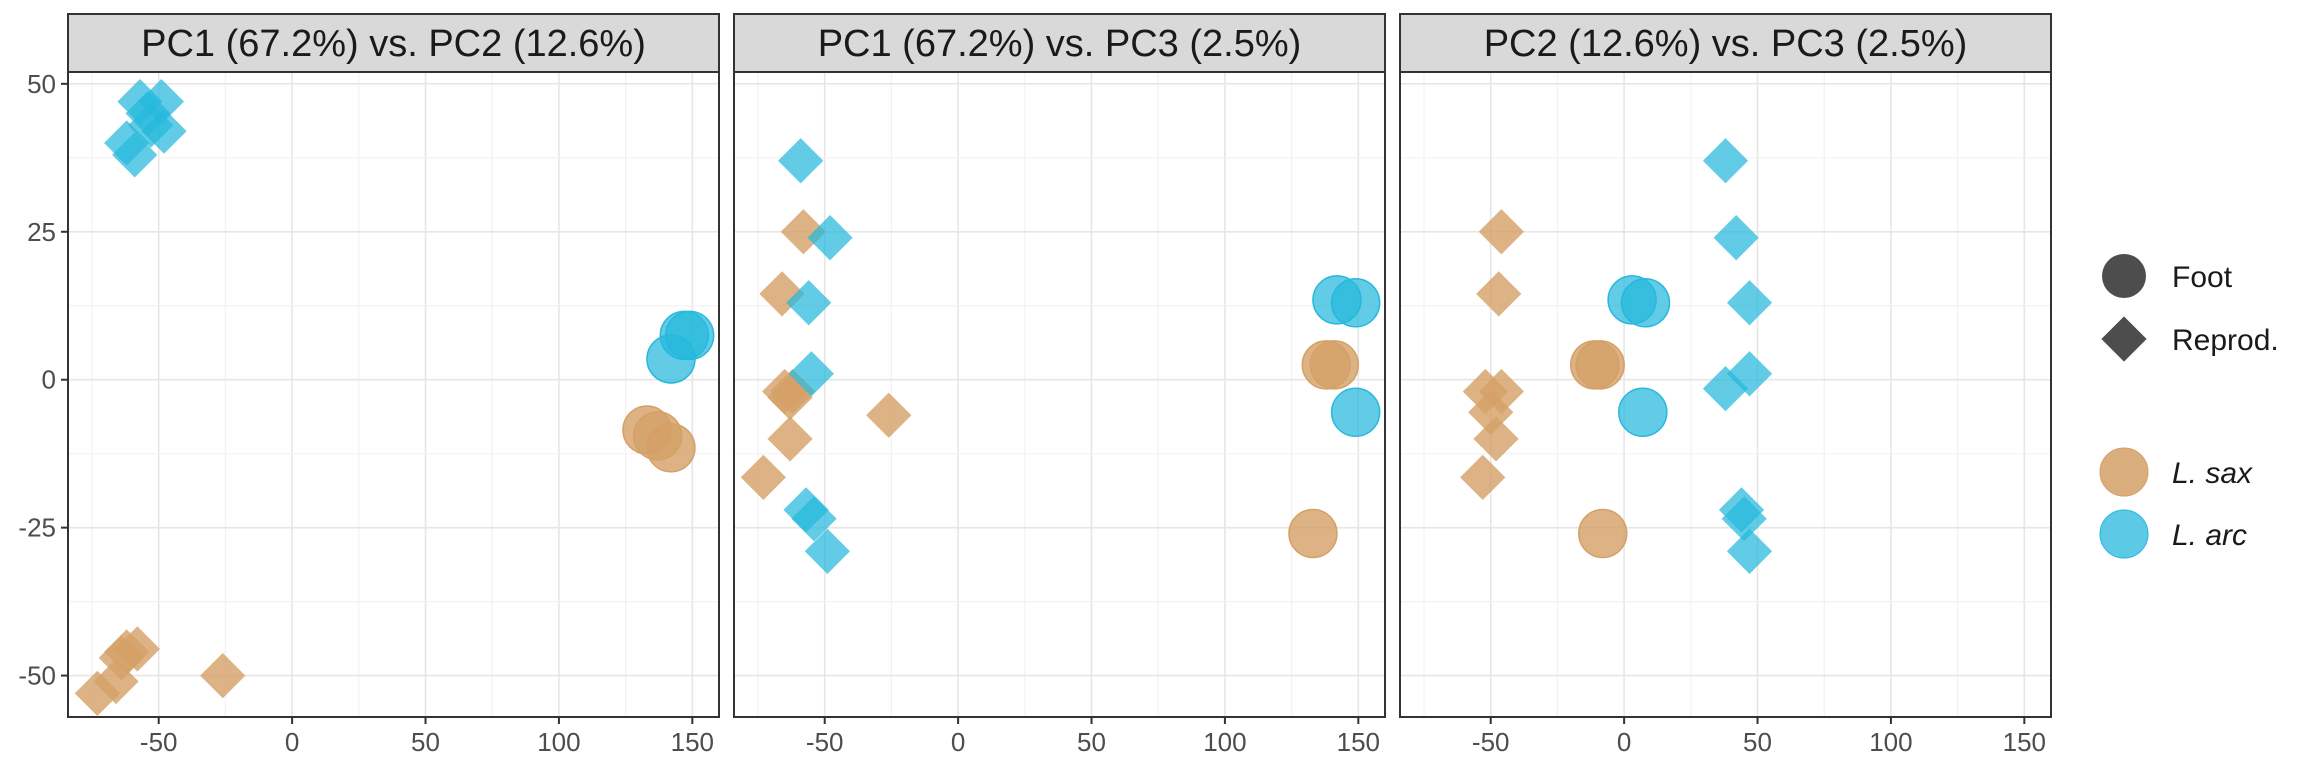  Describe the element at coordinates (2202, 277) in the screenshot. I see `legend-label-foot: Foot` at that location.